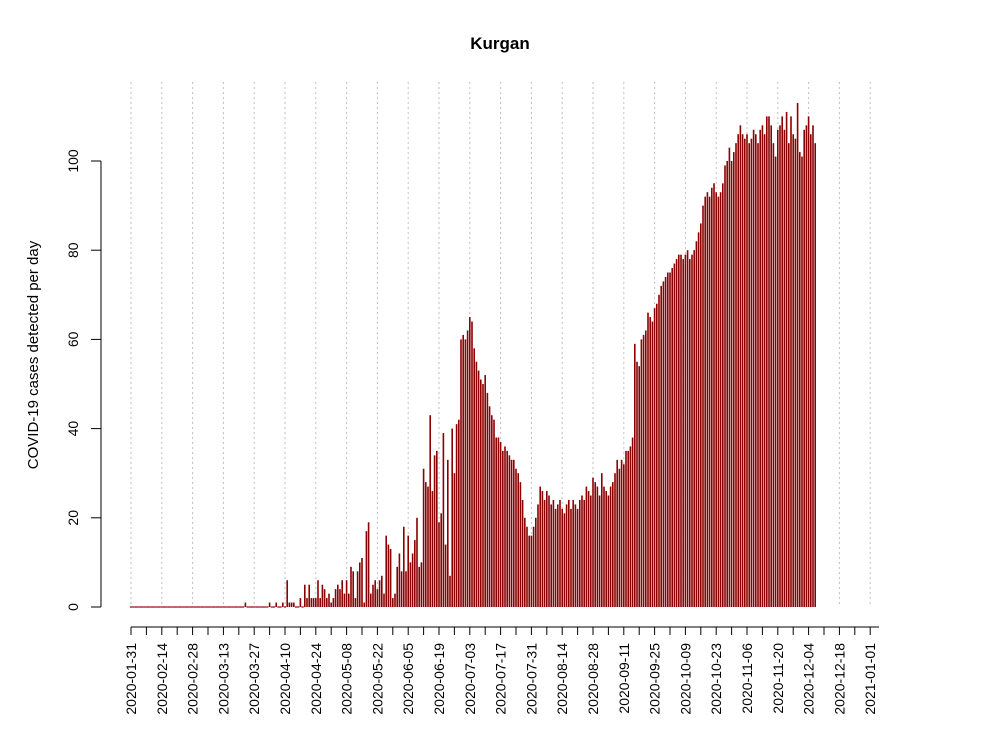  I want to click on y-tick-label: 20, so click(73, 518).